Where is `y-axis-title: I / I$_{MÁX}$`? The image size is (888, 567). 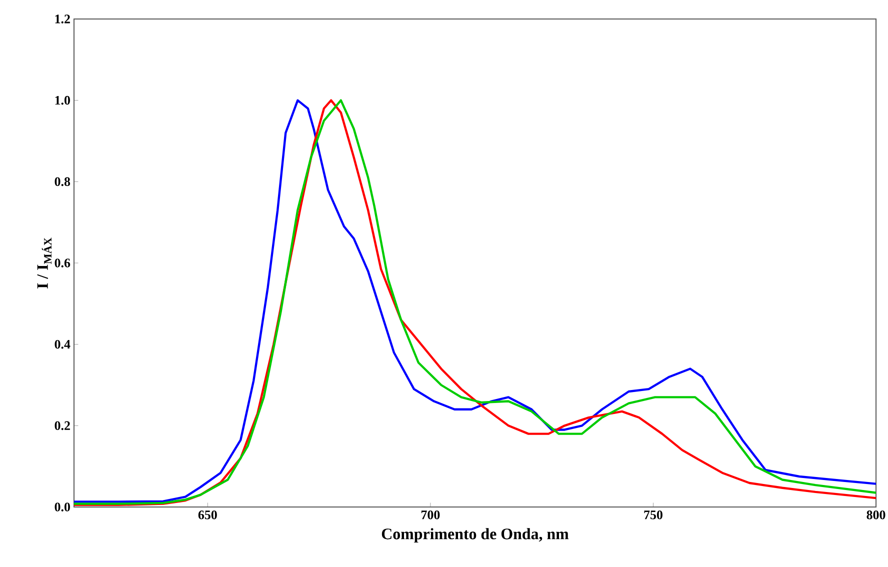
y-axis-title: I / I$_{MÁX}$ is located at coordinates (44, 263).